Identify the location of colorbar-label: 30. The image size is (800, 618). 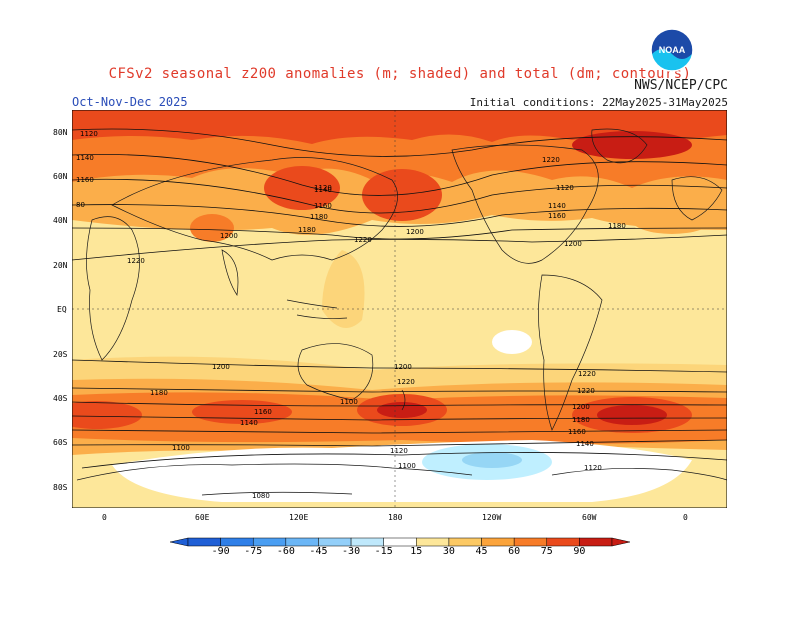
(448, 551).